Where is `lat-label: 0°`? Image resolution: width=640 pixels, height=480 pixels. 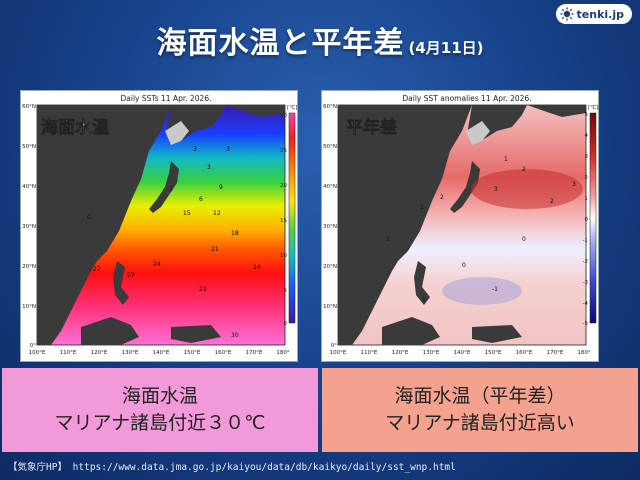
lat-label: 0° is located at coordinates (33, 346).